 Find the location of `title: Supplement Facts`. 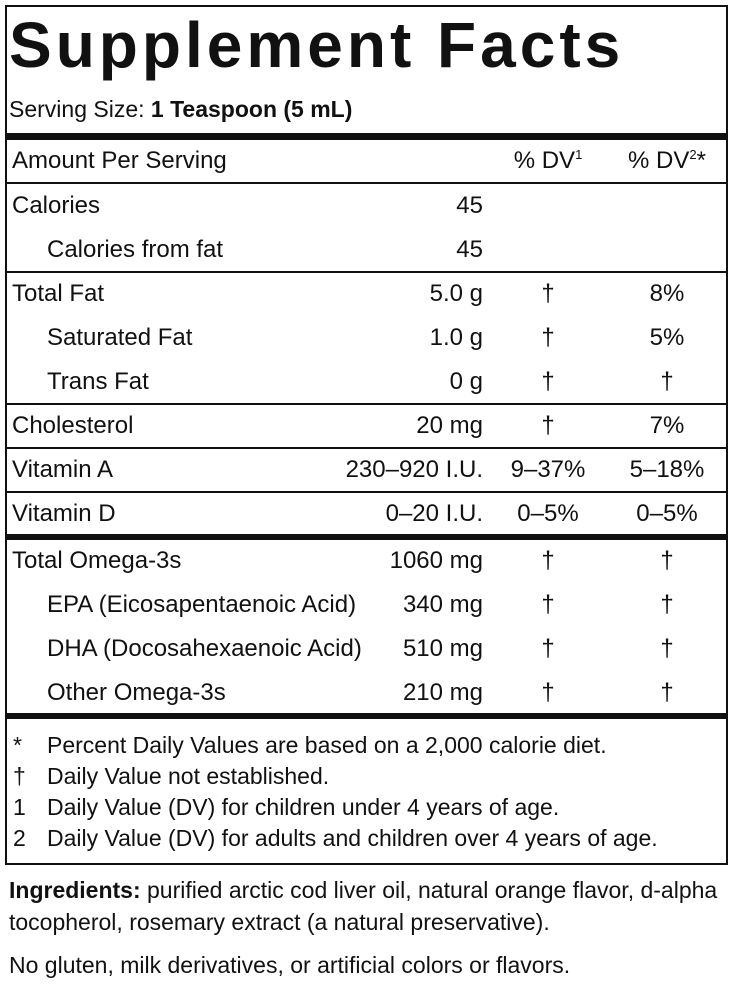

title: Supplement Facts is located at coordinates (317, 45).